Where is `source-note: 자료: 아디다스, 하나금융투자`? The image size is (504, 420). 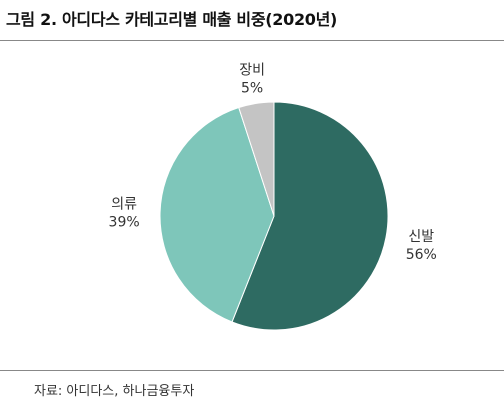
source-note: 자료: 아디다스, 하나금융투자 is located at coordinates (114, 391).